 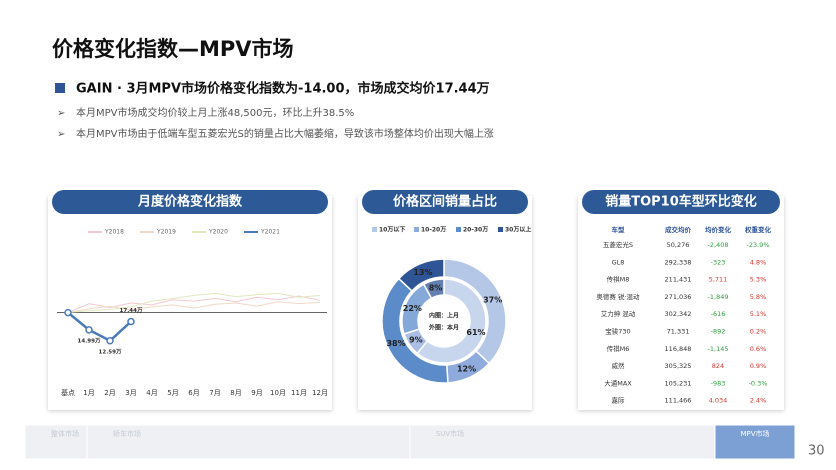 What do you see at coordinates (678, 229) in the screenshot?
I see `column-header: 成交均价` at bounding box center [678, 229].